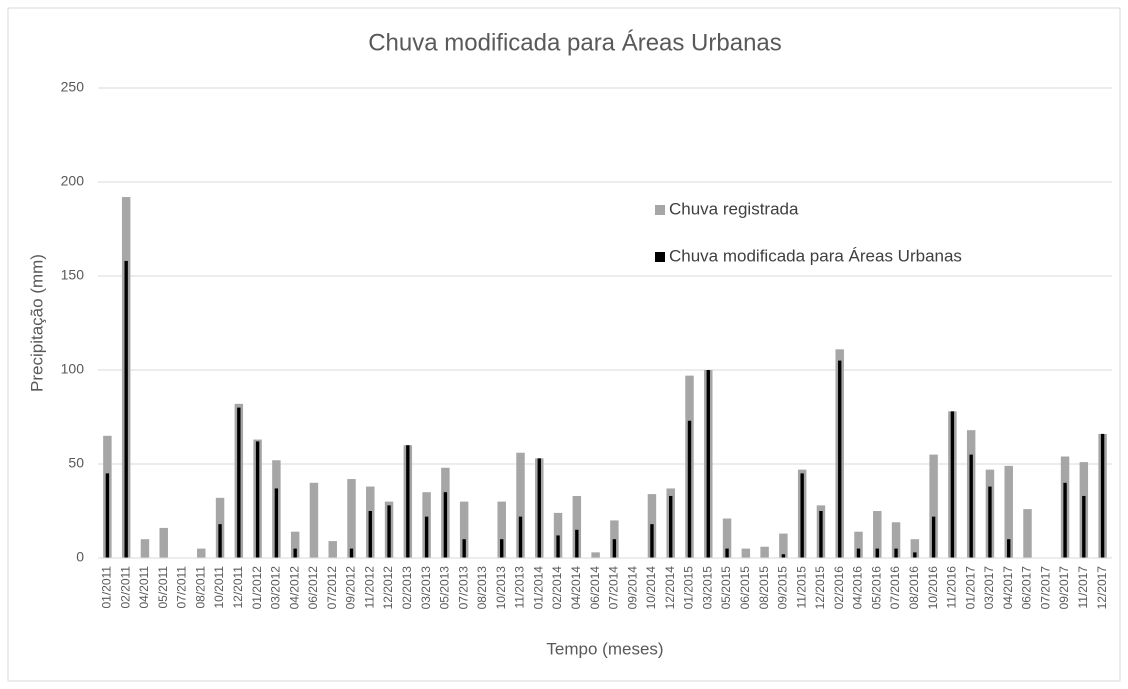  What do you see at coordinates (726, 588) in the screenshot?
I see `x-tick-label: 05/2015` at bounding box center [726, 588].